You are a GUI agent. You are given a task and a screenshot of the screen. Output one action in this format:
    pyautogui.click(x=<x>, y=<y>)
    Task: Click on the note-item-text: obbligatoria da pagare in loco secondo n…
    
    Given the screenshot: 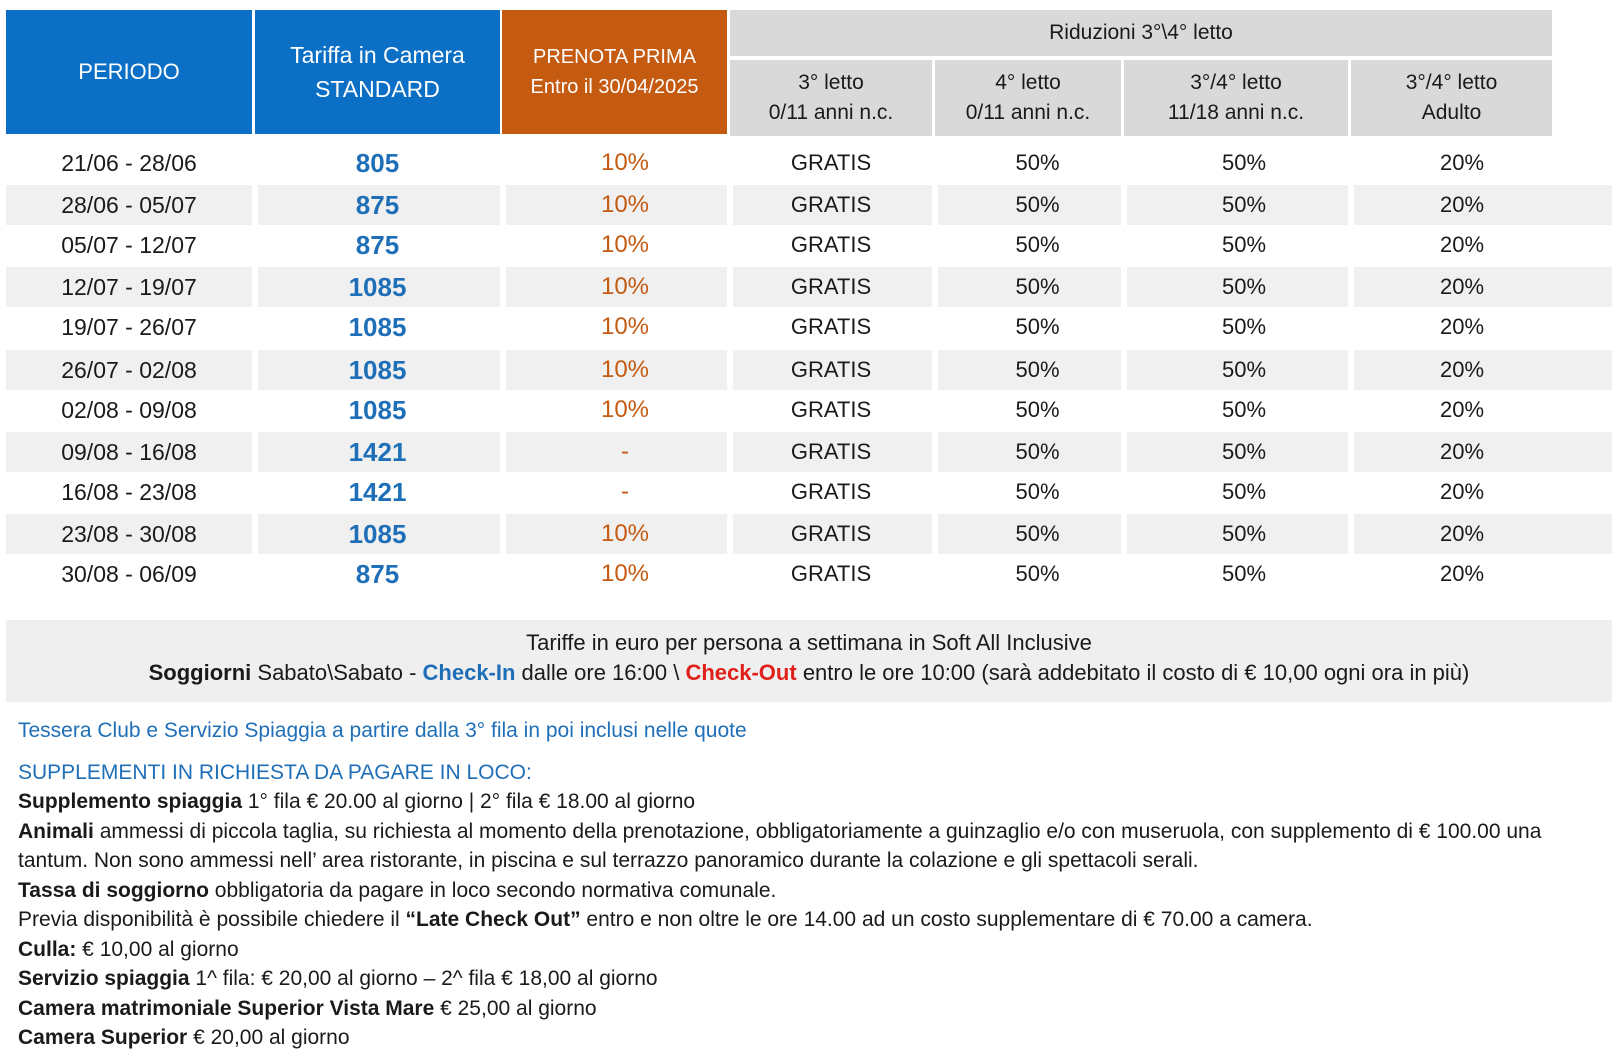 What is the action you would take?
    pyautogui.click(x=492, y=890)
    